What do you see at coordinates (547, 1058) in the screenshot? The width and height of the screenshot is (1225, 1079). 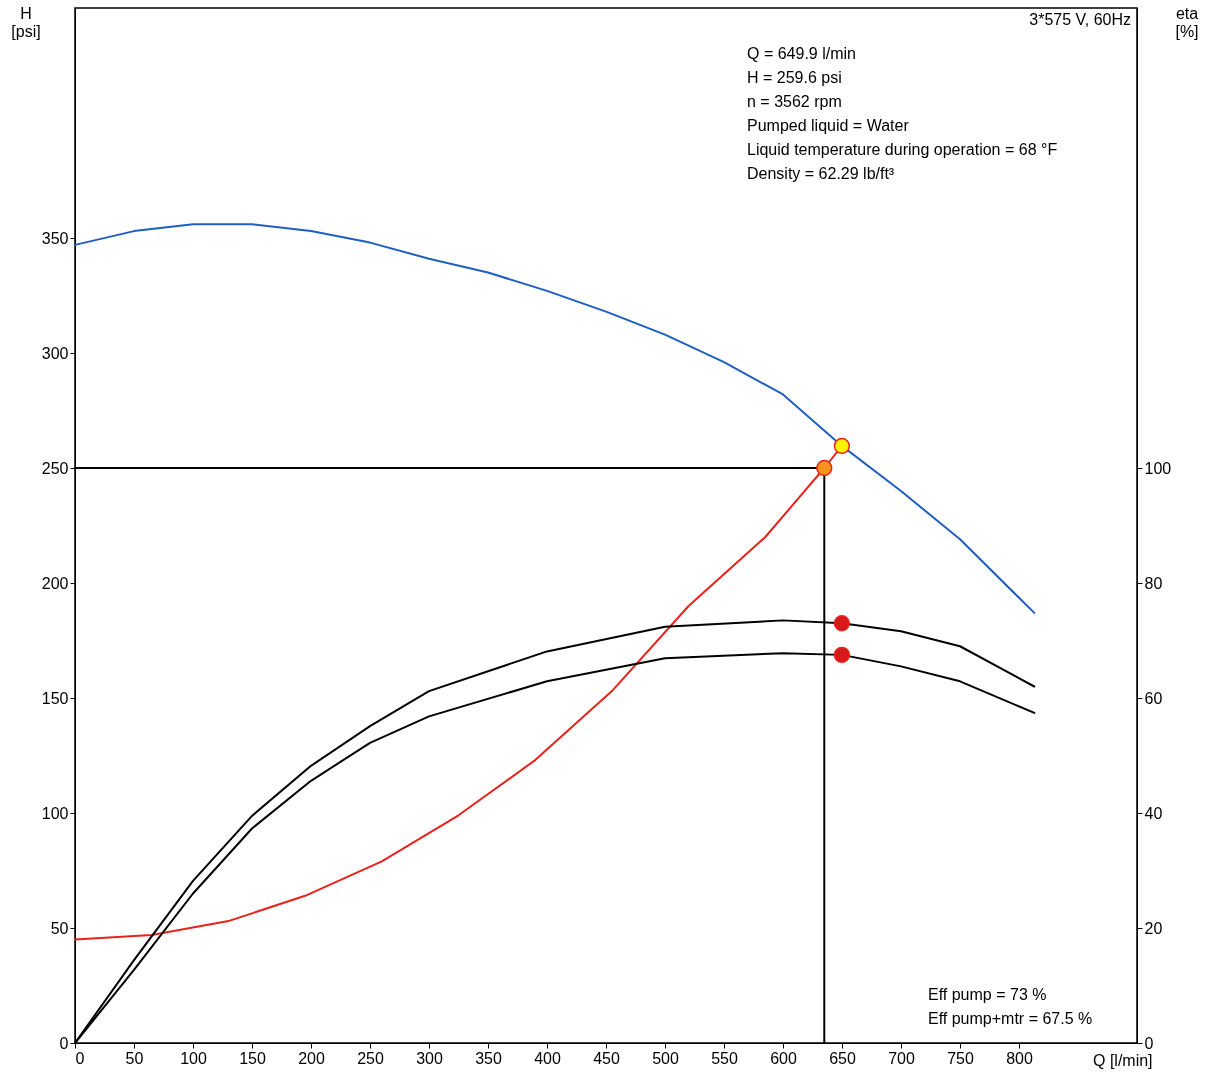 I see `x-tick-label: 400` at bounding box center [547, 1058].